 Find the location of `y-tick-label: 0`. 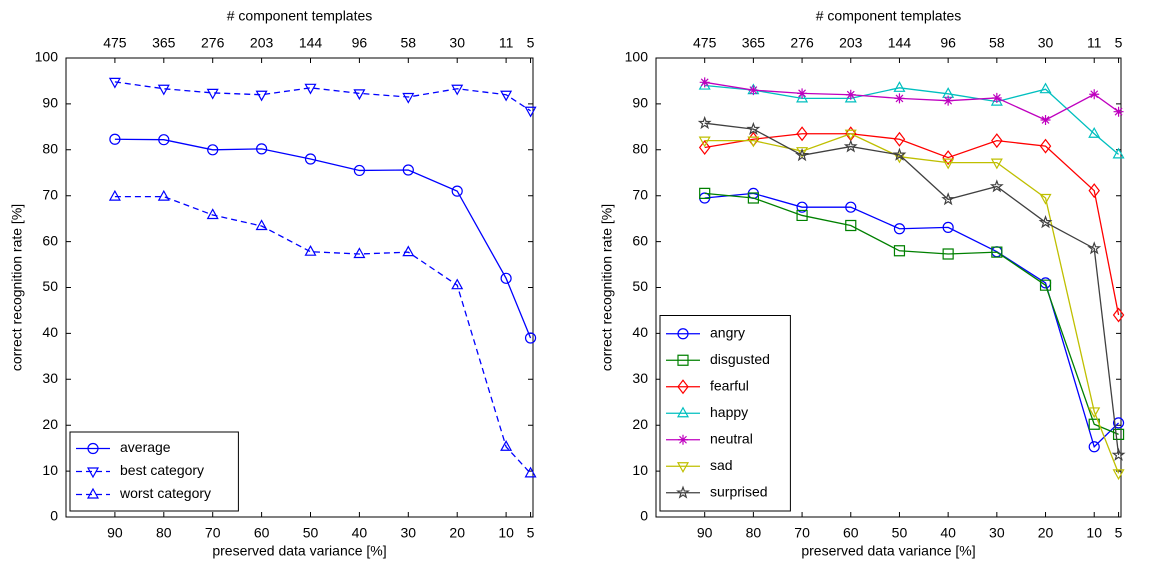

y-tick-label: 0 is located at coordinates (644, 516).